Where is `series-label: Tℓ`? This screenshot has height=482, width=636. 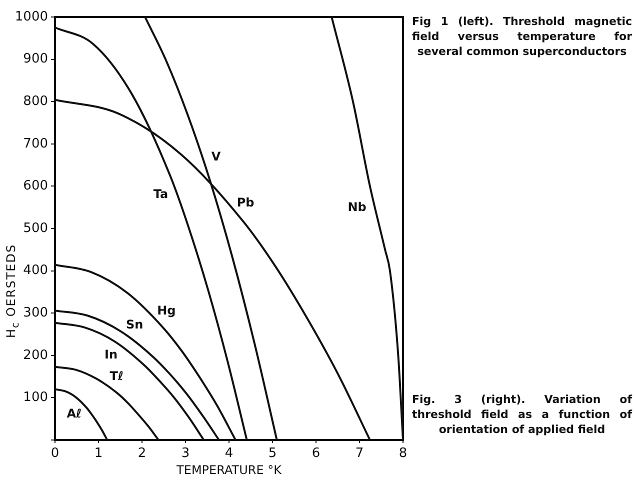
series-label: Tℓ is located at coordinates (117, 375).